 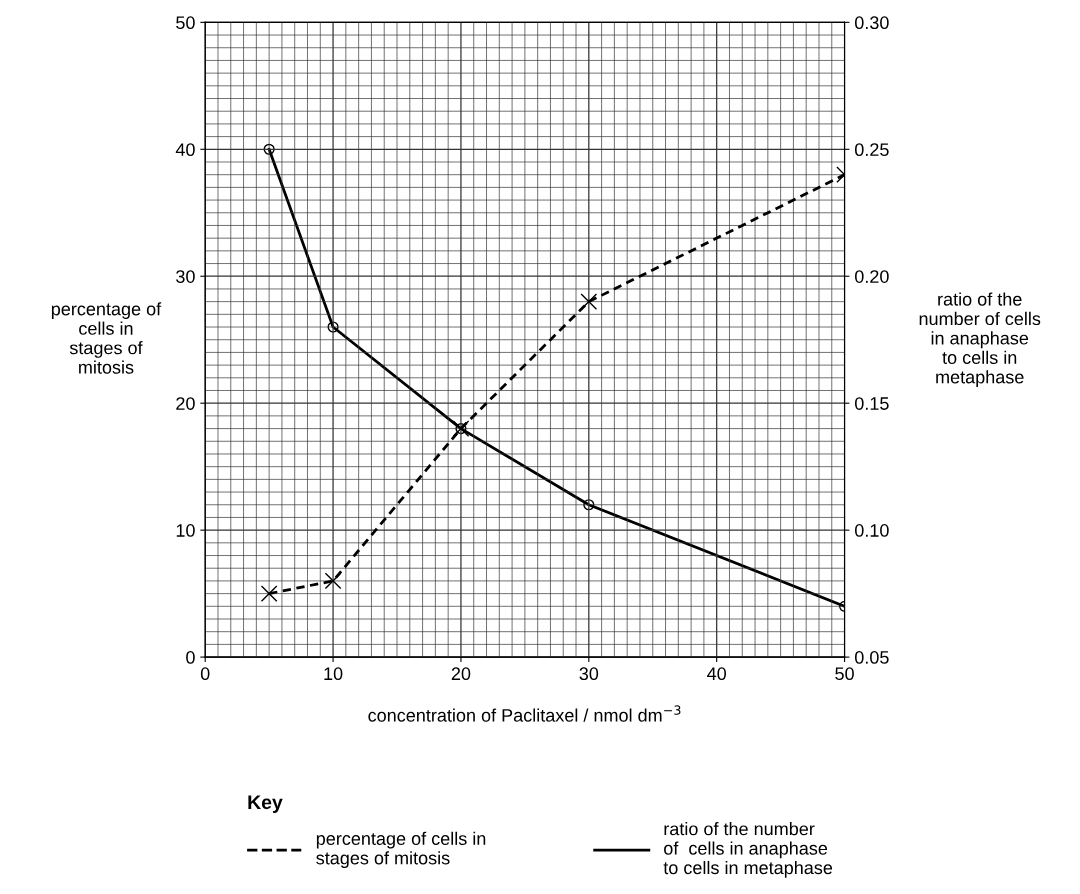 What do you see at coordinates (844, 674) in the screenshot?
I see `x-tick-label: 50` at bounding box center [844, 674].